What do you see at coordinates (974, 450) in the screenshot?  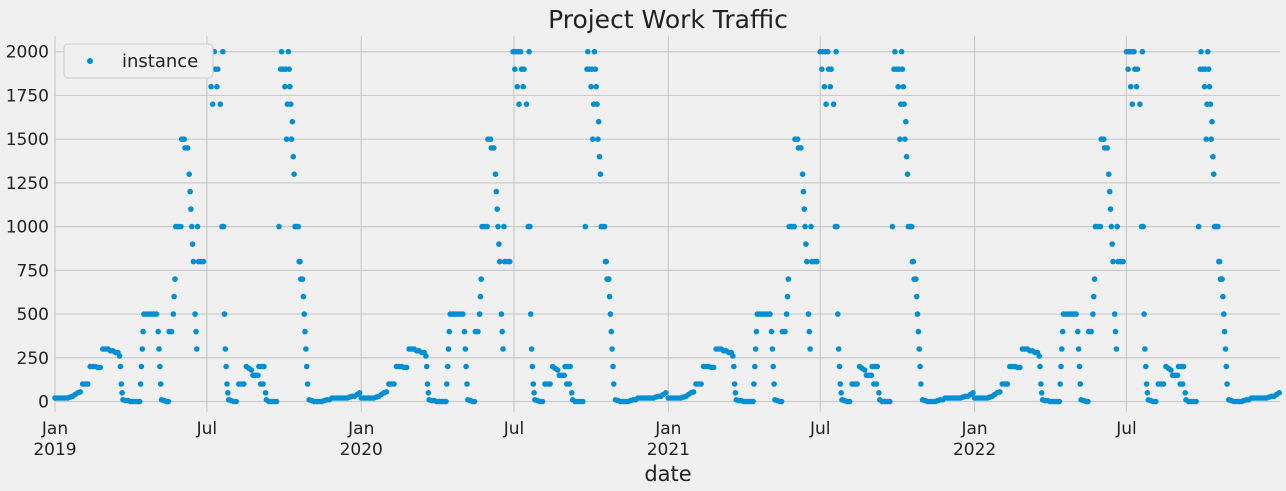 I see `x-tick-sublabel: 2022` at bounding box center [974, 450].